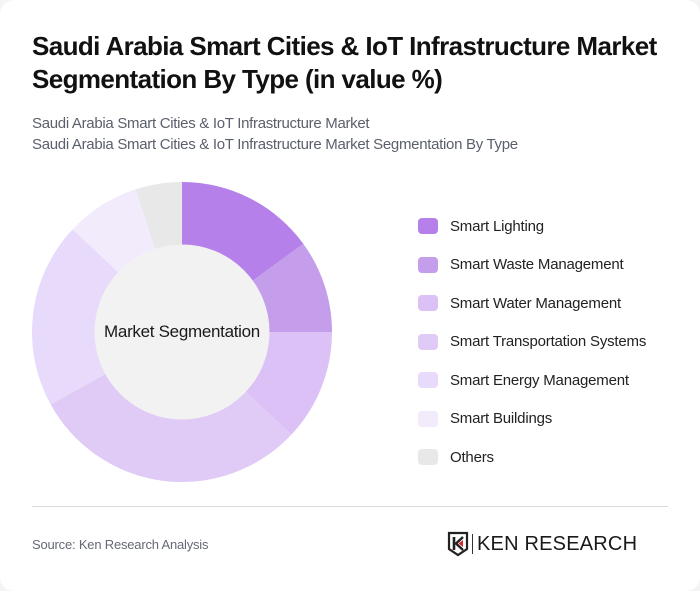 This screenshot has width=700, height=591. Describe the element at coordinates (75, 317) in the screenshot. I see `donut-slice-smart-energy-management` at that location.